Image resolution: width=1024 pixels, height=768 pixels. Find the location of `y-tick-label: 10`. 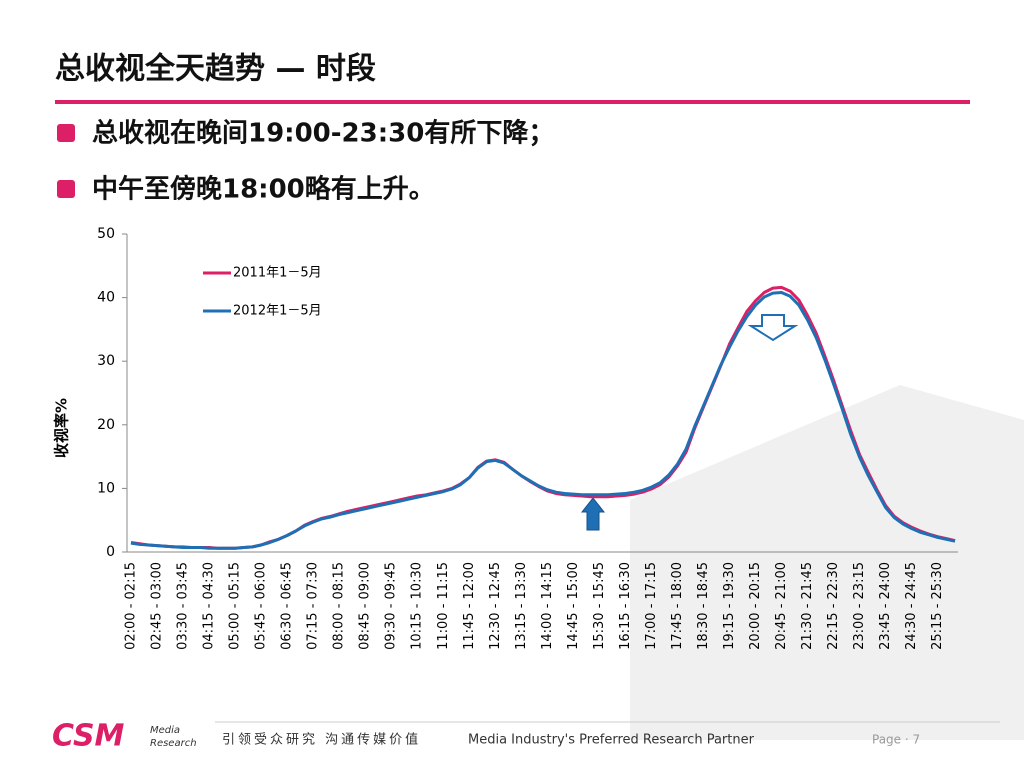

y-tick-label: 10 is located at coordinates (106, 488).